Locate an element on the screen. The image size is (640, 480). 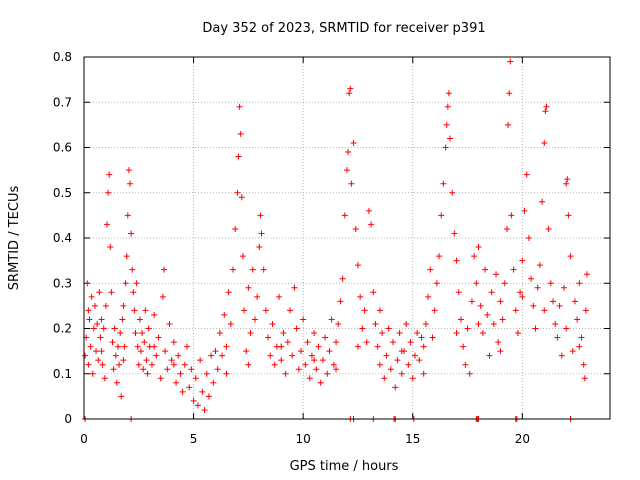
x-axis-label: GPS time / hours is located at coordinates (344, 466).